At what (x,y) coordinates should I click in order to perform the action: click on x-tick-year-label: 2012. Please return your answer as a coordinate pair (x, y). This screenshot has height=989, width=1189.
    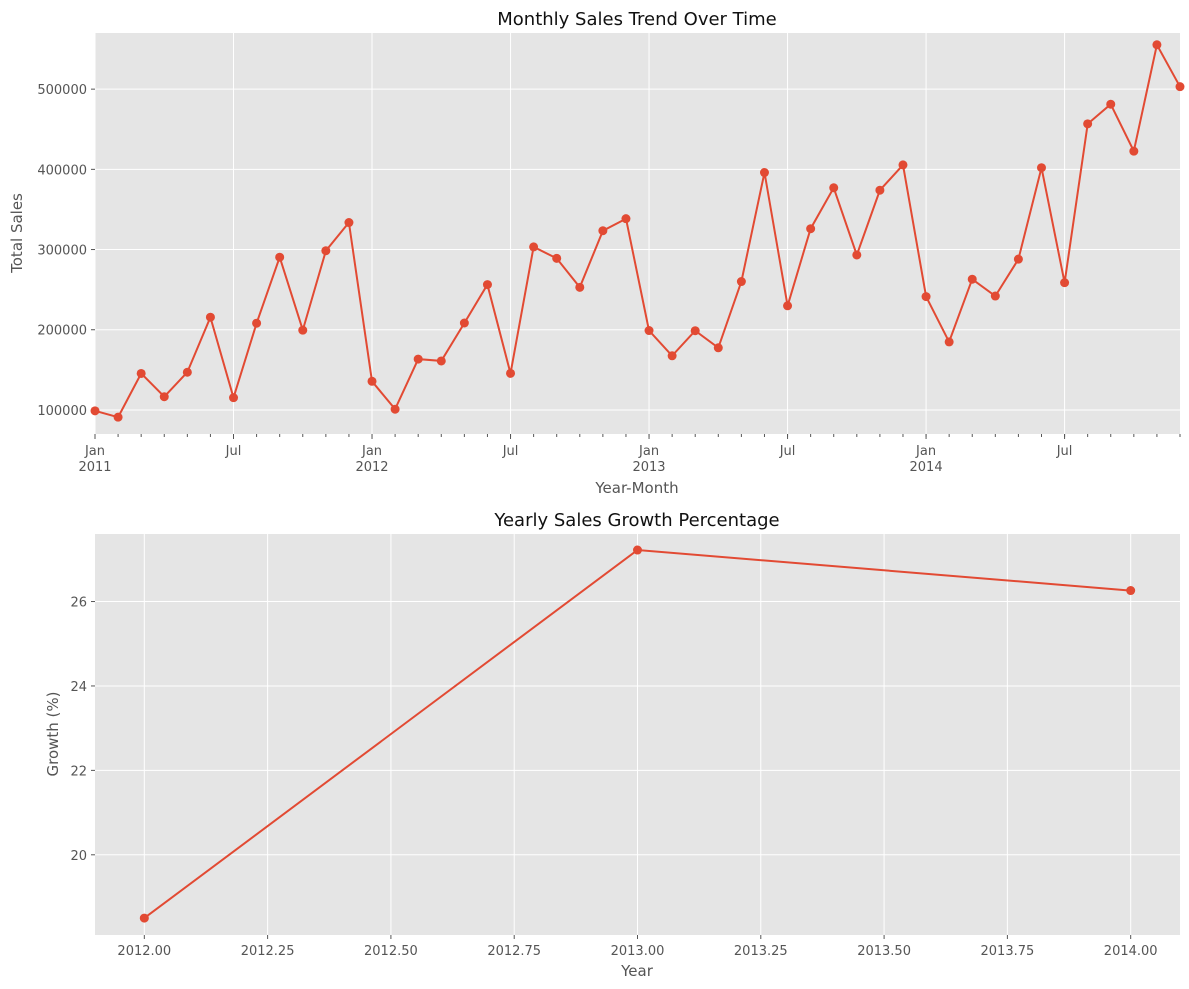
    Looking at the image, I should click on (371, 467).